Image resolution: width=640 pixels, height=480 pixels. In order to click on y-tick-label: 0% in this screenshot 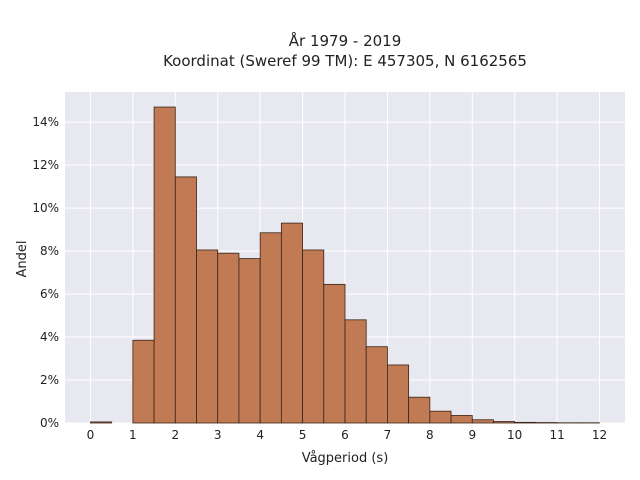, I will do `click(49, 423)`.